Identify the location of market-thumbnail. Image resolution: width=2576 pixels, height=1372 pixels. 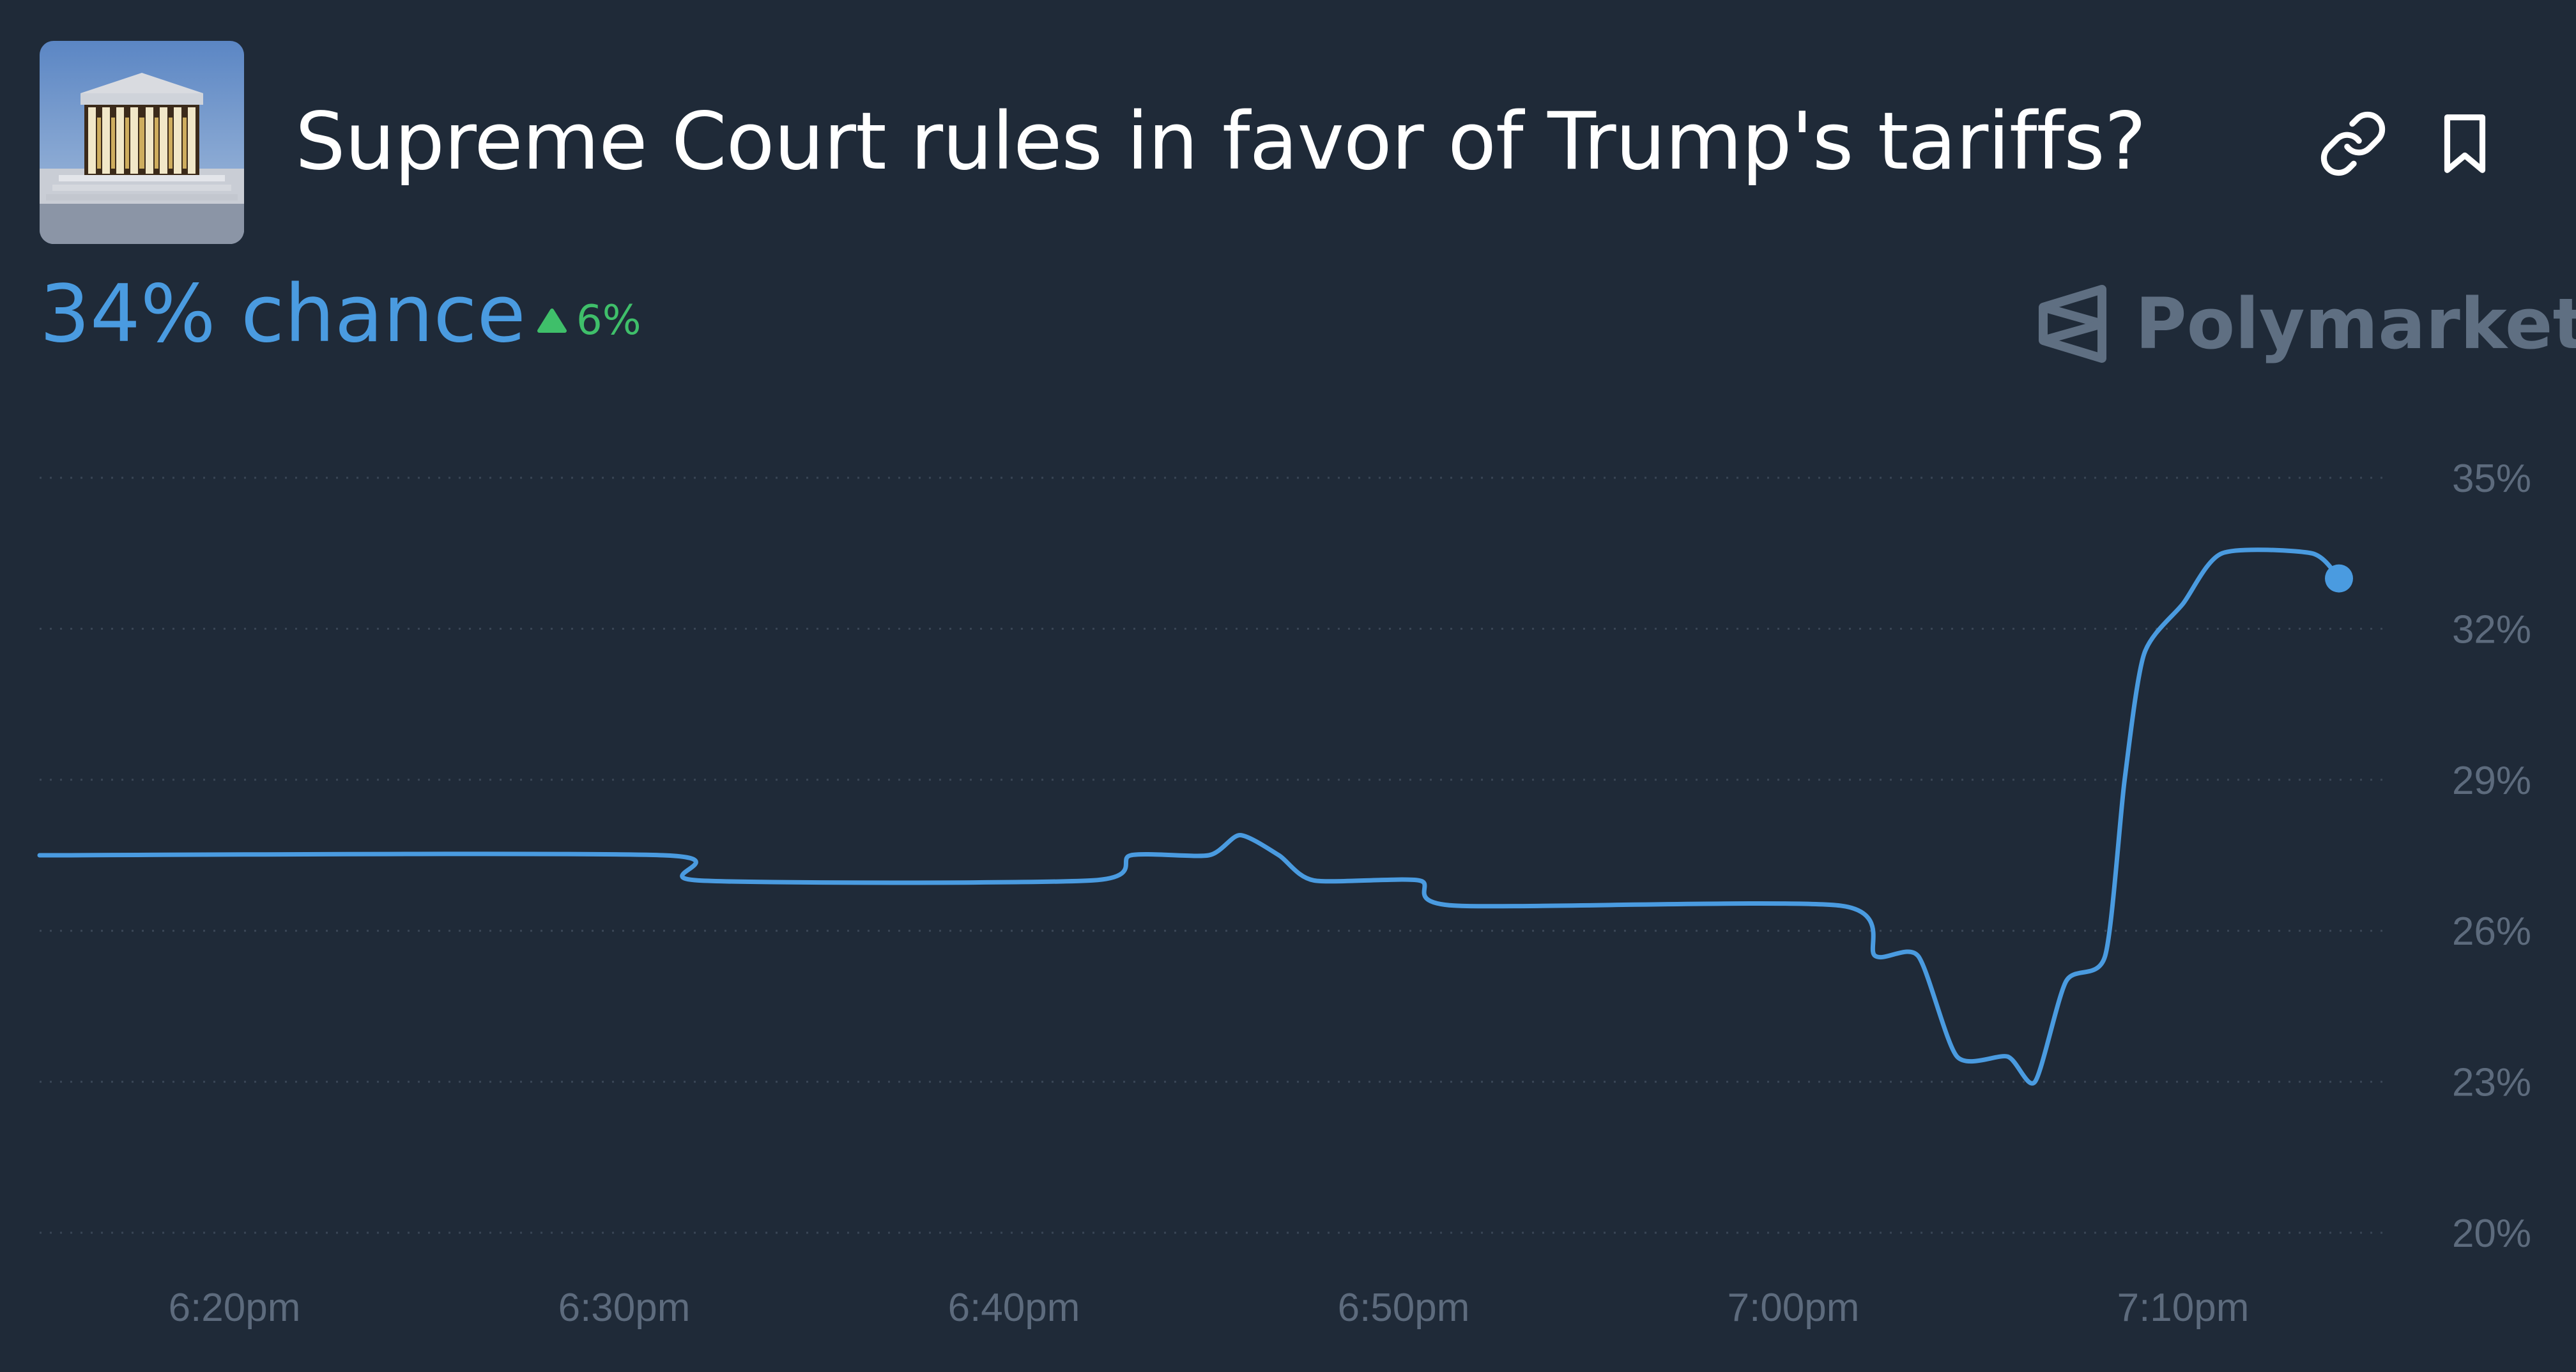
(142, 142).